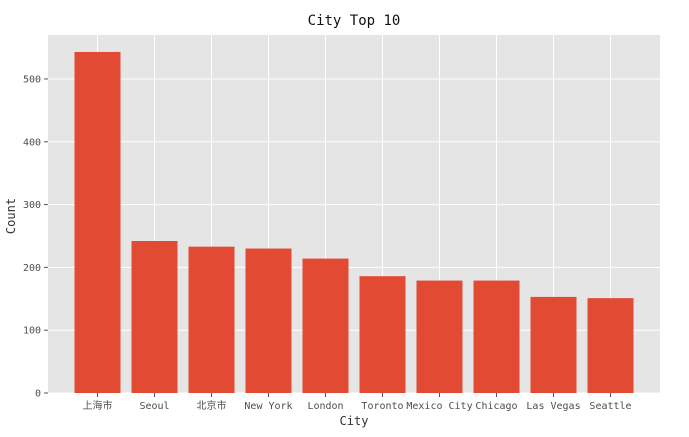  Describe the element at coordinates (212, 405) in the screenshot. I see `x-tick-label: 北京市` at that location.